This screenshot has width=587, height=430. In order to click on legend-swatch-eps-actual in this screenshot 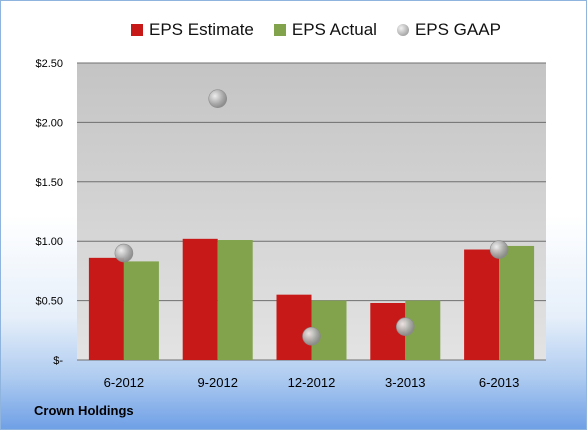, I will do `click(279, 30)`.